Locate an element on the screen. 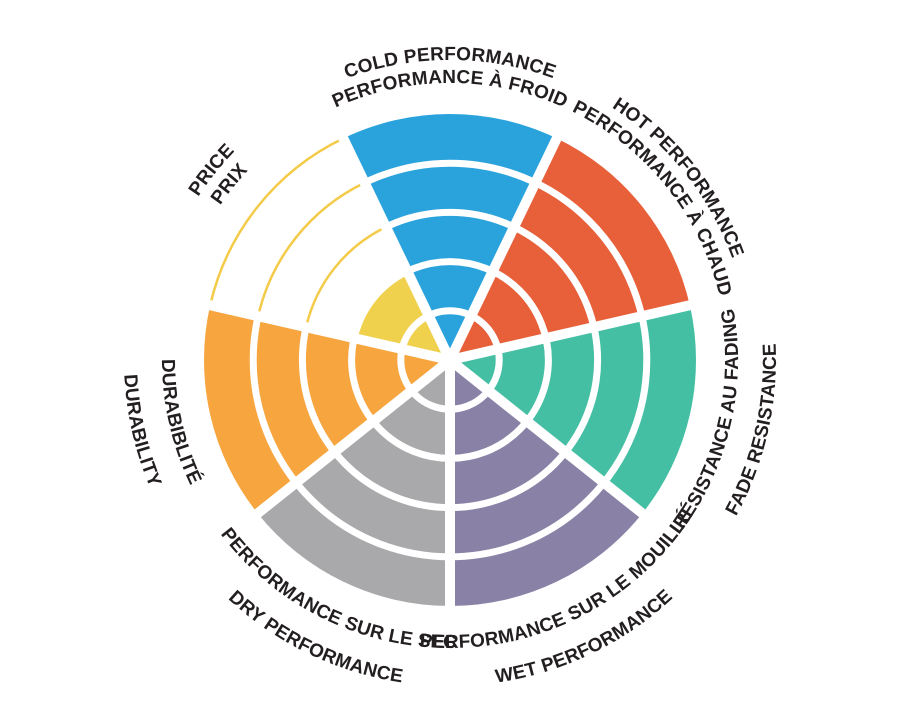  outline-ring-3-price is located at coordinates (345, 276).